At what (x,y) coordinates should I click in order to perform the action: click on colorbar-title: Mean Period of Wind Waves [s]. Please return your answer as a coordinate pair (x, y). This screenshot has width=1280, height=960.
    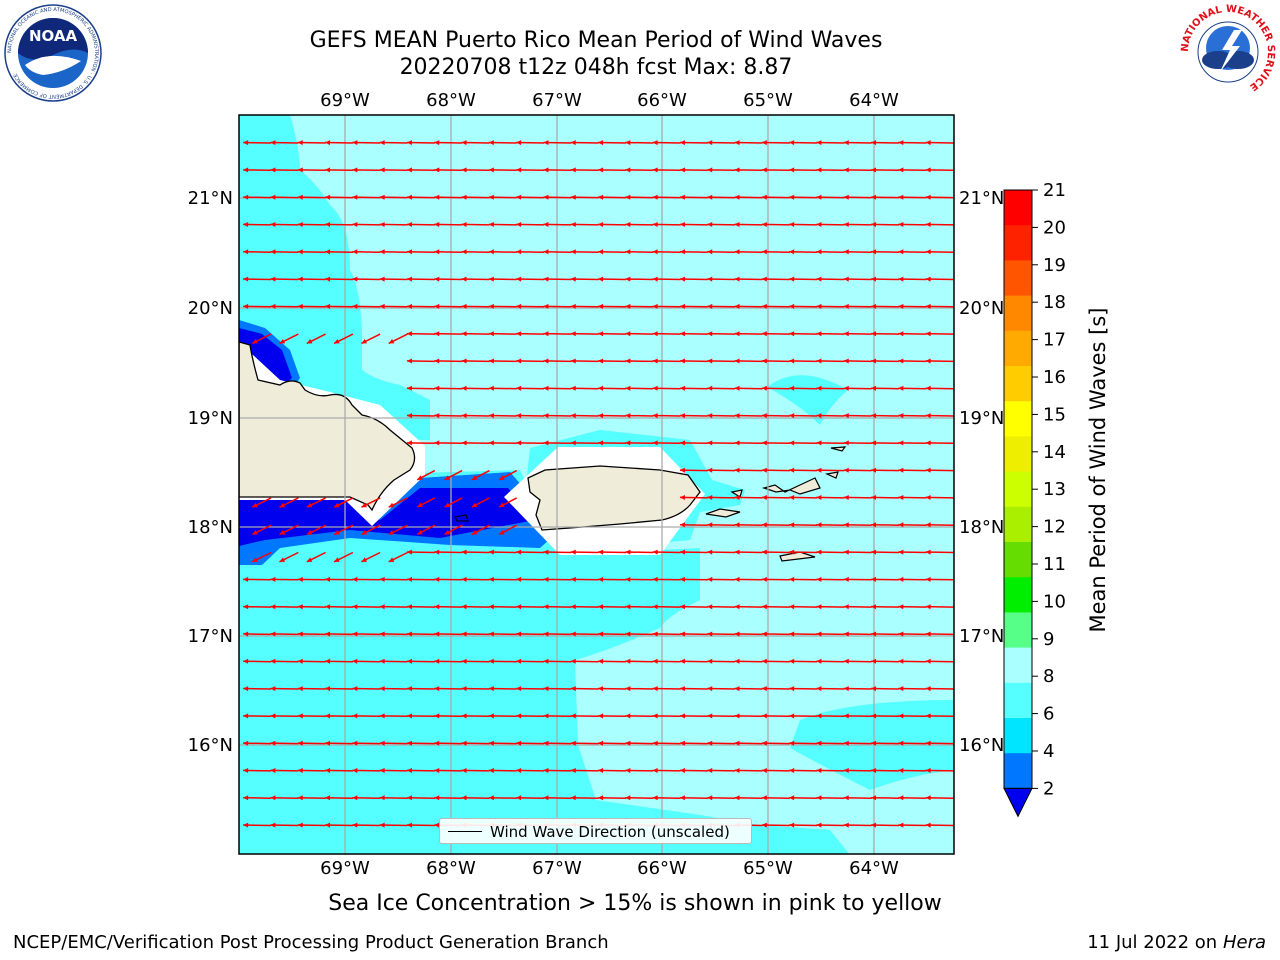
    Looking at the image, I should click on (1098, 470).